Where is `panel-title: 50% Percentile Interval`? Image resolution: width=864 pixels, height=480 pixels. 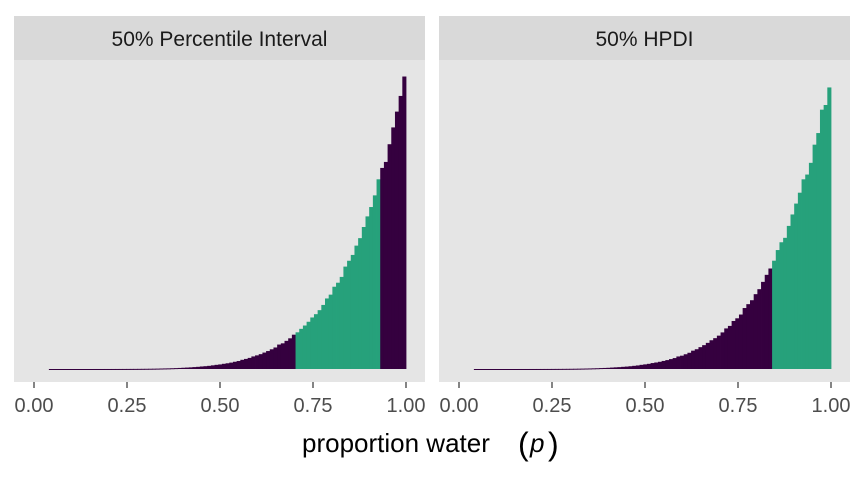 panel-title: 50% Percentile Interval is located at coordinates (220, 39).